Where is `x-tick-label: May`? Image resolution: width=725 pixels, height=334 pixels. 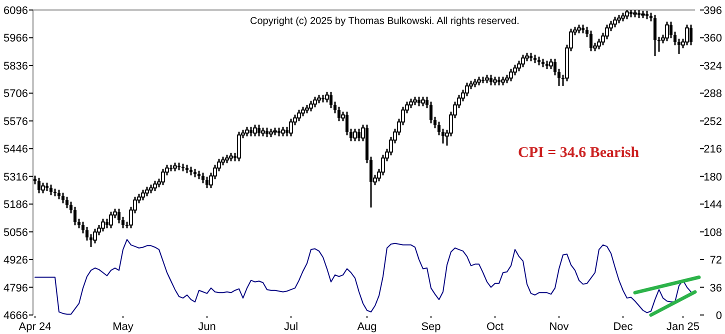 x-tick-label: May is located at coordinates (123, 327).